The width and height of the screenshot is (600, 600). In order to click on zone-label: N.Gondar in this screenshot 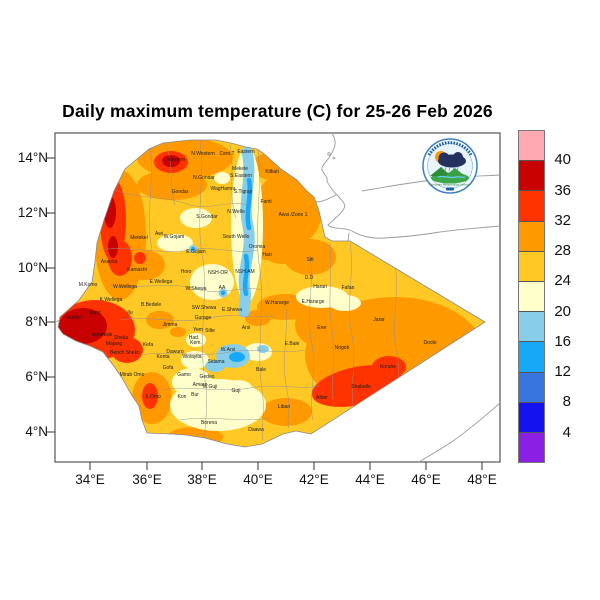, I will do `click(204, 178)`.